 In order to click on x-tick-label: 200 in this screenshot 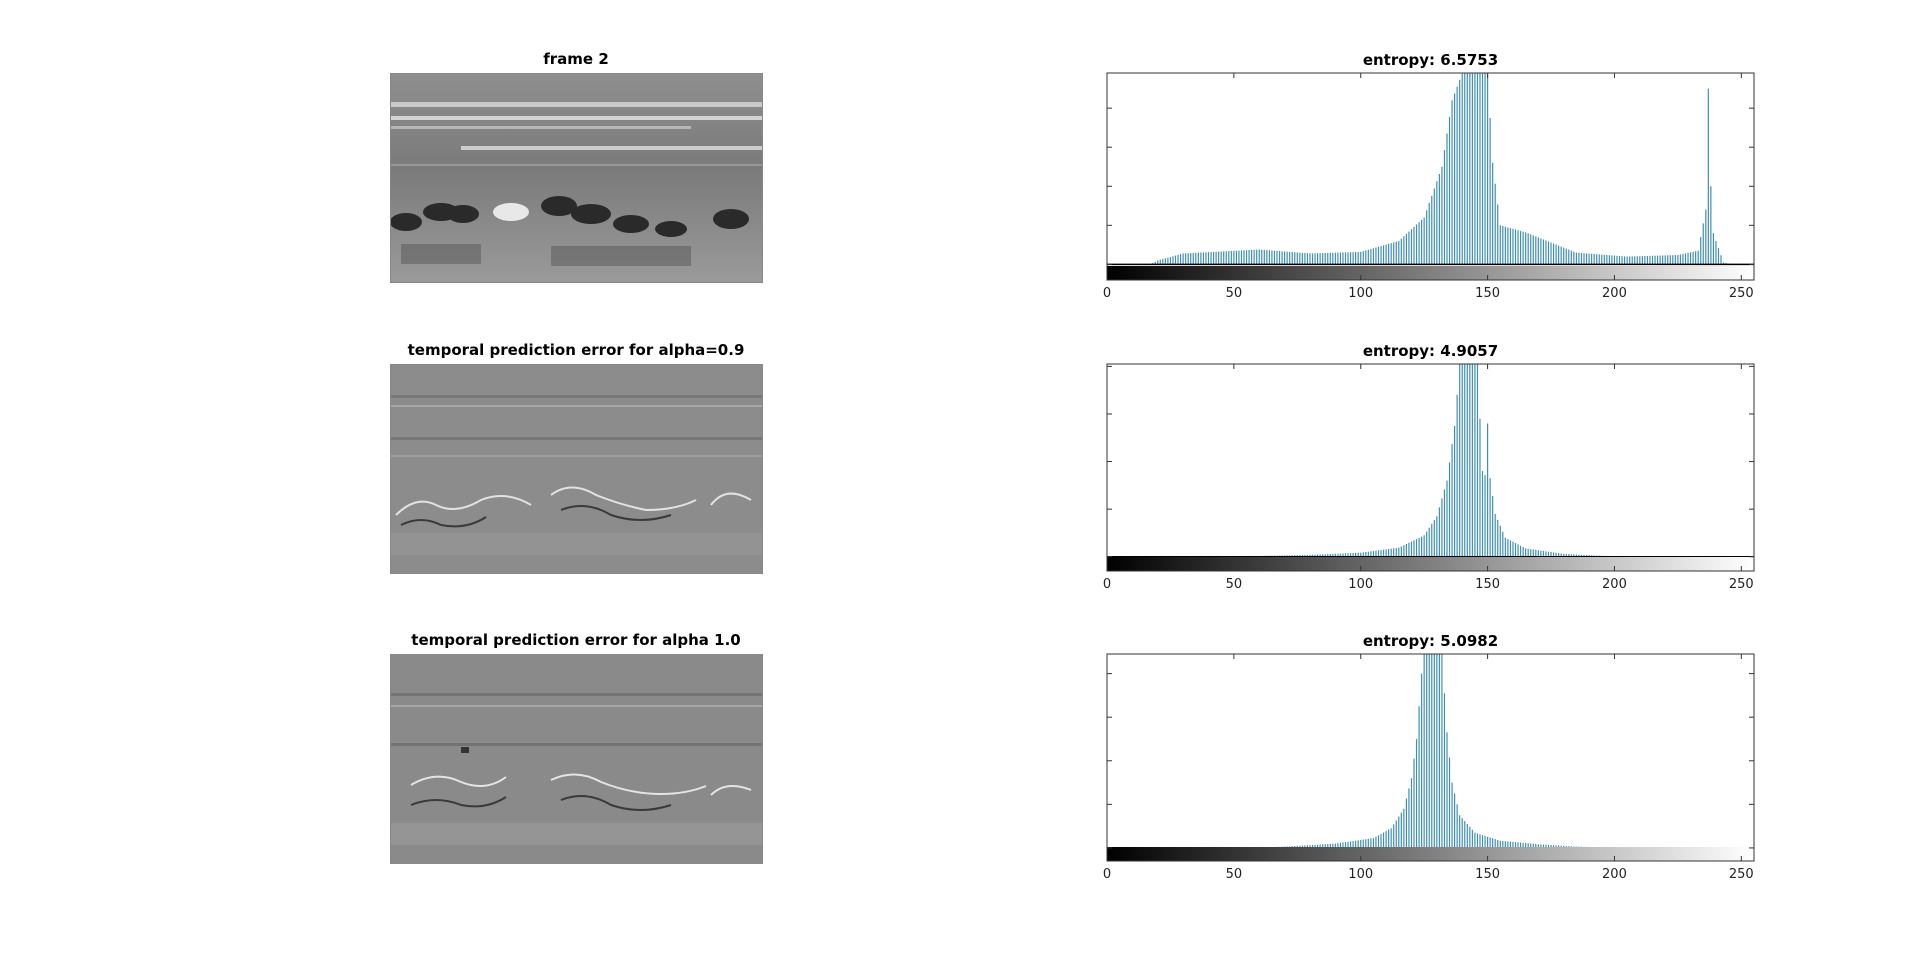, I will do `click(1614, 584)`.